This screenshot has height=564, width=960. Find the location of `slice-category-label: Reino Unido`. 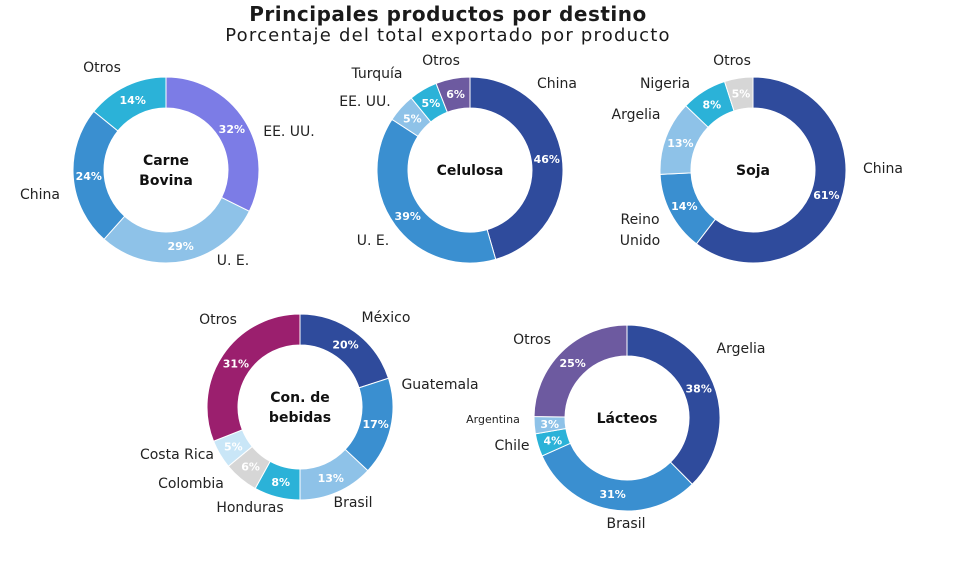

slice-category-label: Reino Unido is located at coordinates (640, 230).